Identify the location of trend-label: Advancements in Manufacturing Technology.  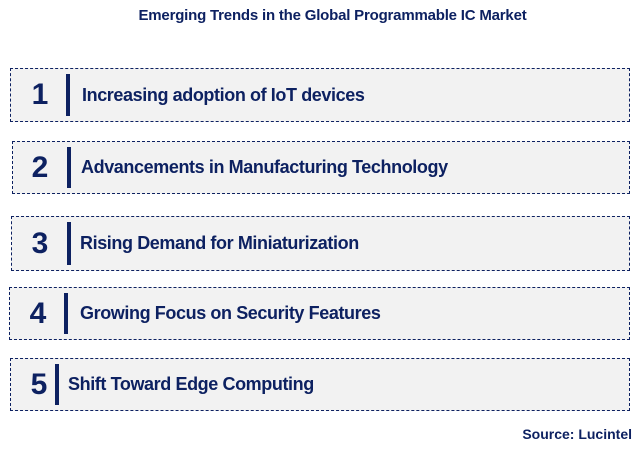
(264, 167).